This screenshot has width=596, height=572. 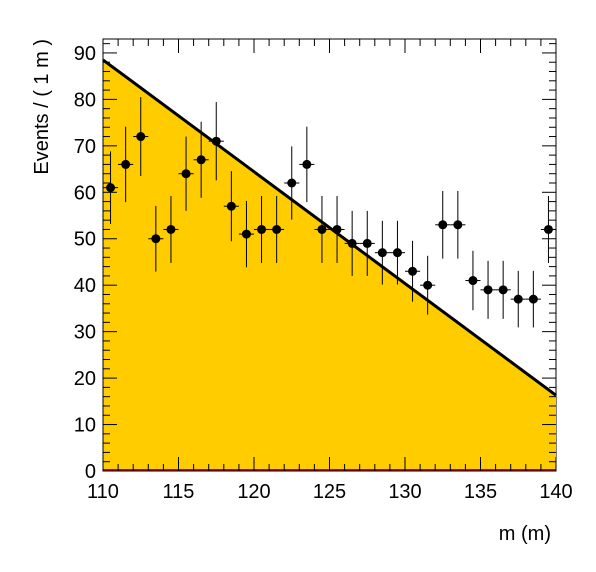 I want to click on y-tick-label: 20, so click(x=85, y=379).